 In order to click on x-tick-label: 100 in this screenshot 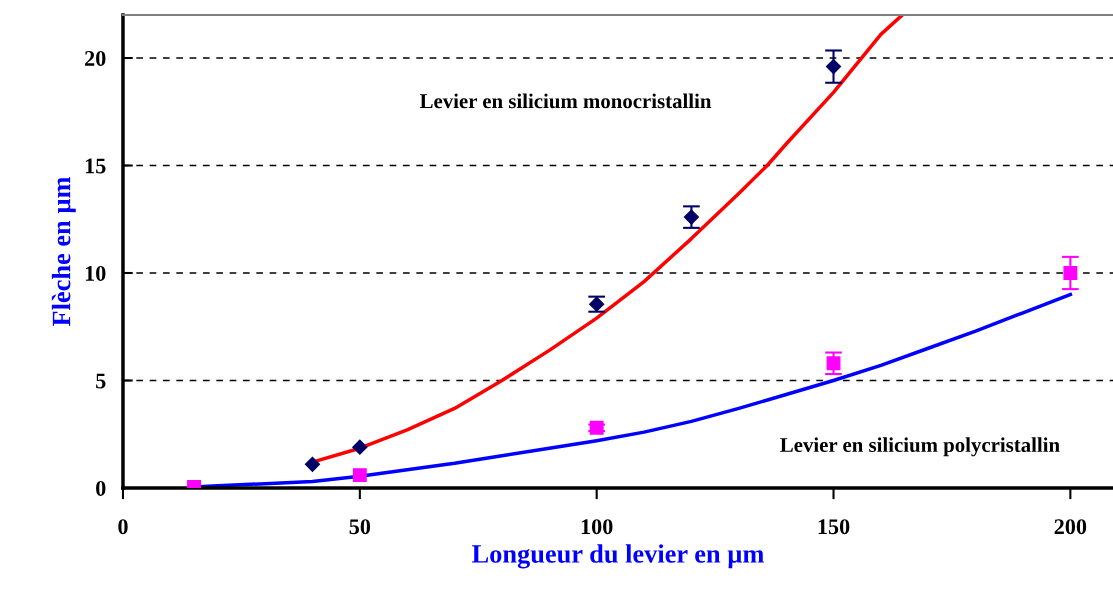, I will do `click(597, 527)`.